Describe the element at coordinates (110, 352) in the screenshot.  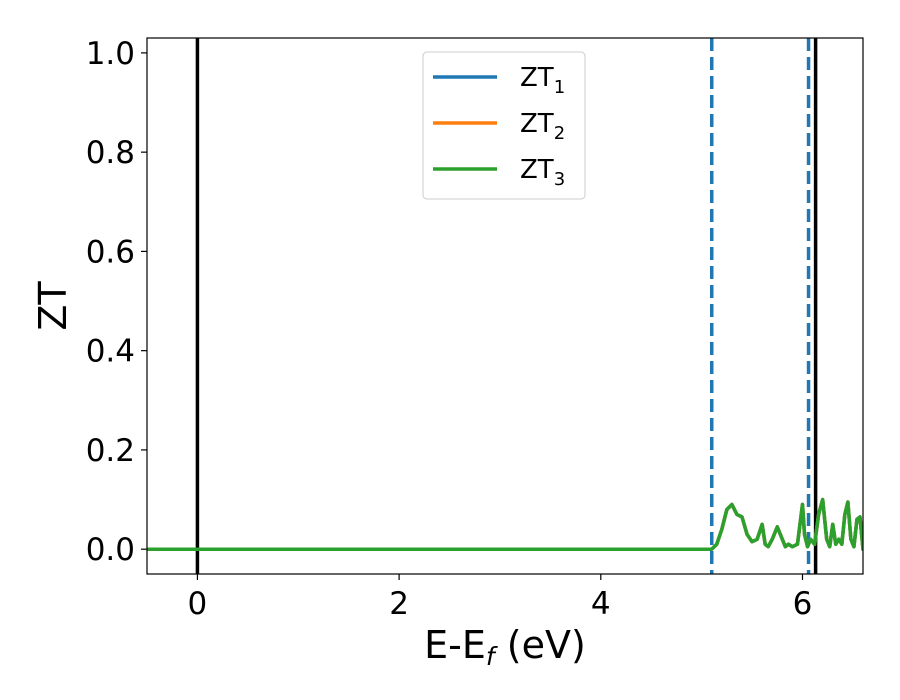
I see `y-tick-label: 0.4` at that location.